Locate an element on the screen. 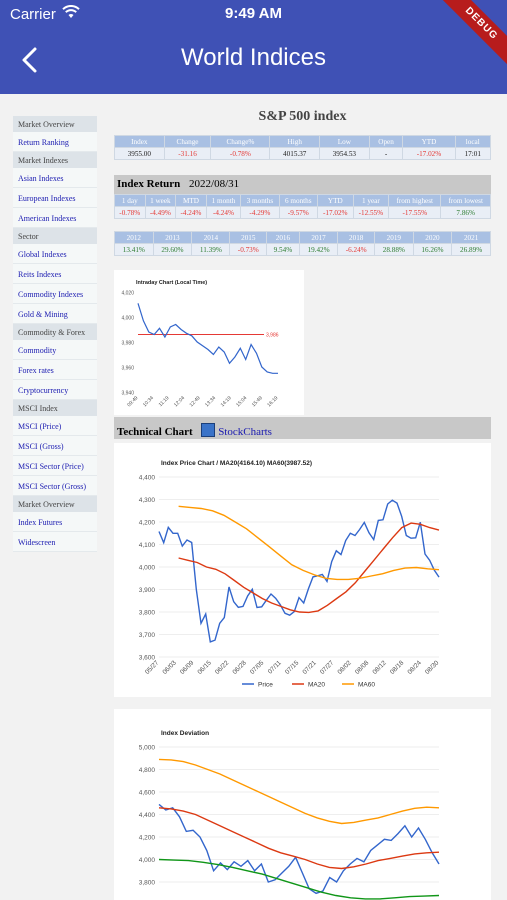 The height and width of the screenshot is (900, 507). reference-label: 3,986 is located at coordinates (272, 336).